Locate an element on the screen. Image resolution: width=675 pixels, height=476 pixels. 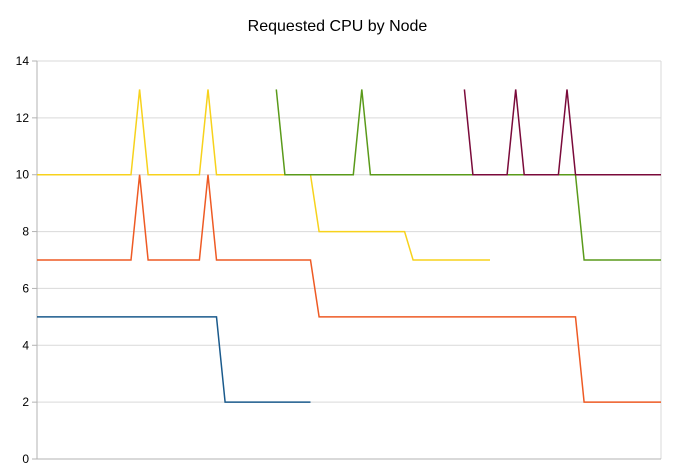
y-tick-label-12: 12 is located at coordinates (23, 118).